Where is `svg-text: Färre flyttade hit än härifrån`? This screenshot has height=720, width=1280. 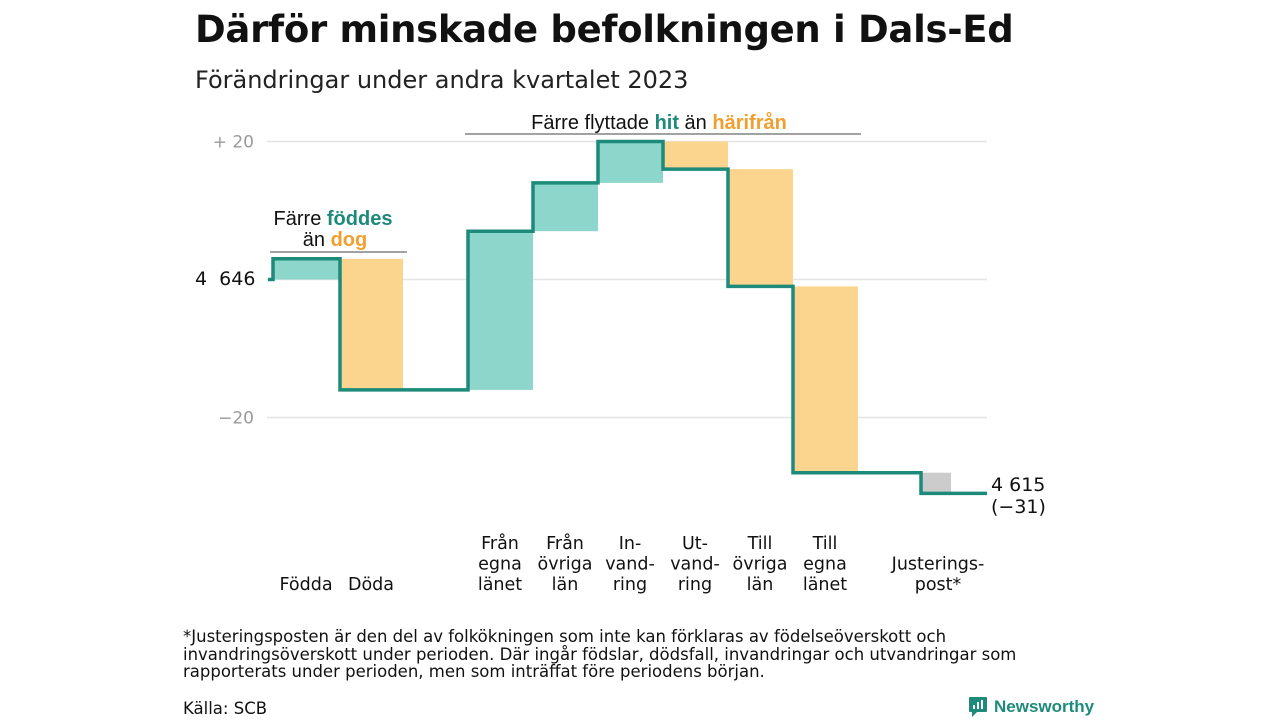 svg-text: Färre flyttade hit än härifrån is located at coordinates (659, 122).